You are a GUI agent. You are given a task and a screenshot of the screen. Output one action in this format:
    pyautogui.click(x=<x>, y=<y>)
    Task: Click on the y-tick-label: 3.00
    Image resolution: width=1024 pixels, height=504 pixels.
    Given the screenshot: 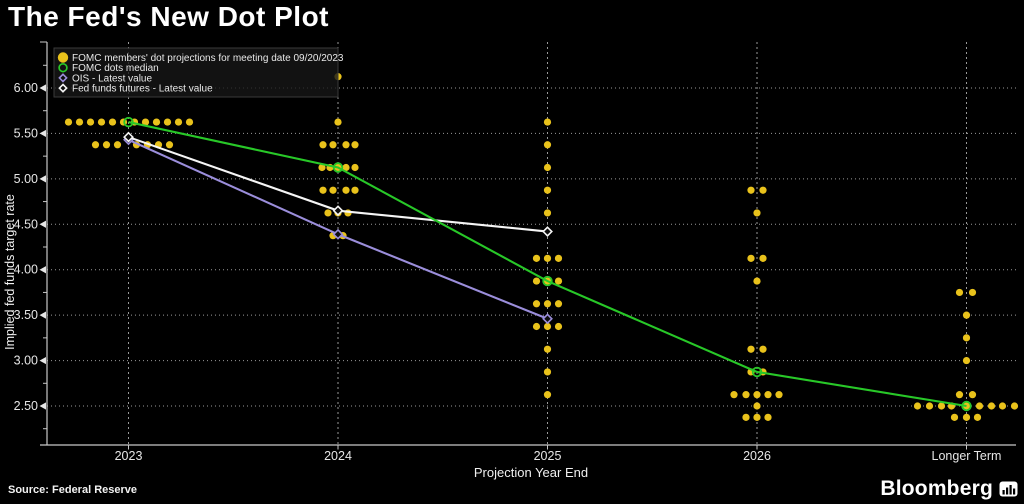 What is the action you would take?
    pyautogui.click(x=26, y=361)
    